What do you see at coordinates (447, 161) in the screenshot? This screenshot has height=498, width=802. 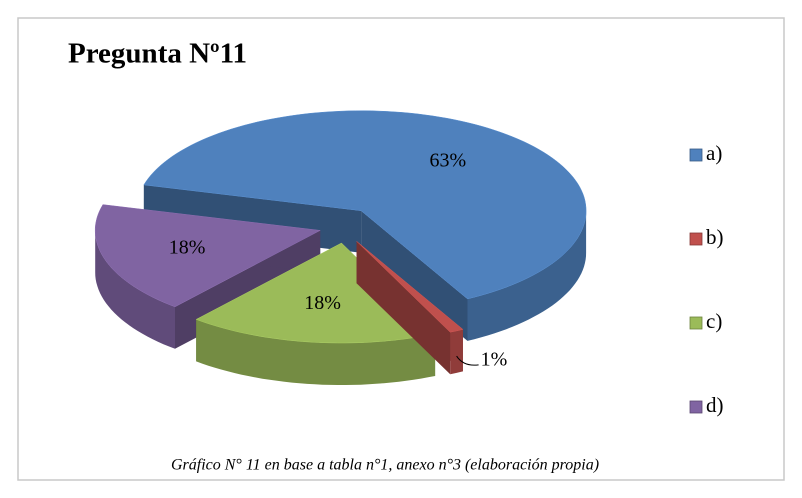 I see `data-label: 63%` at bounding box center [447, 161].